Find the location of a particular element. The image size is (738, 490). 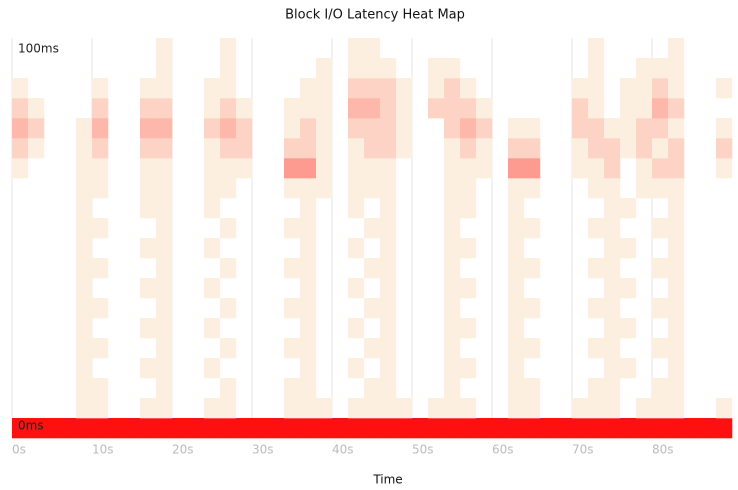

x-tick-label: 20s is located at coordinates (183, 450).